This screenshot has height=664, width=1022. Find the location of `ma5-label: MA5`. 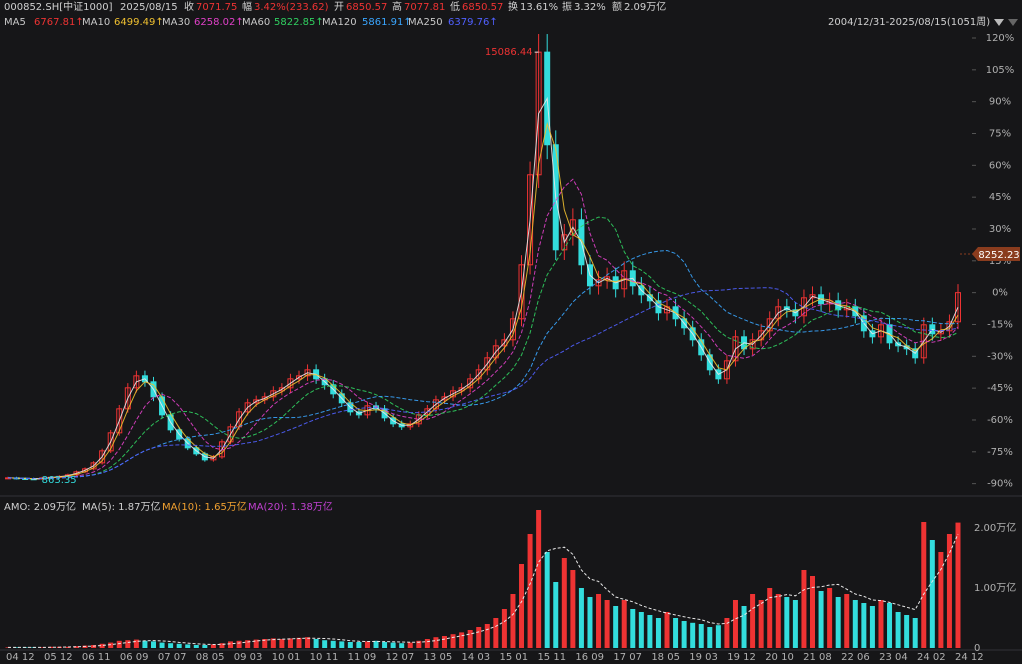

ma5-label: MA5 is located at coordinates (15, 22).